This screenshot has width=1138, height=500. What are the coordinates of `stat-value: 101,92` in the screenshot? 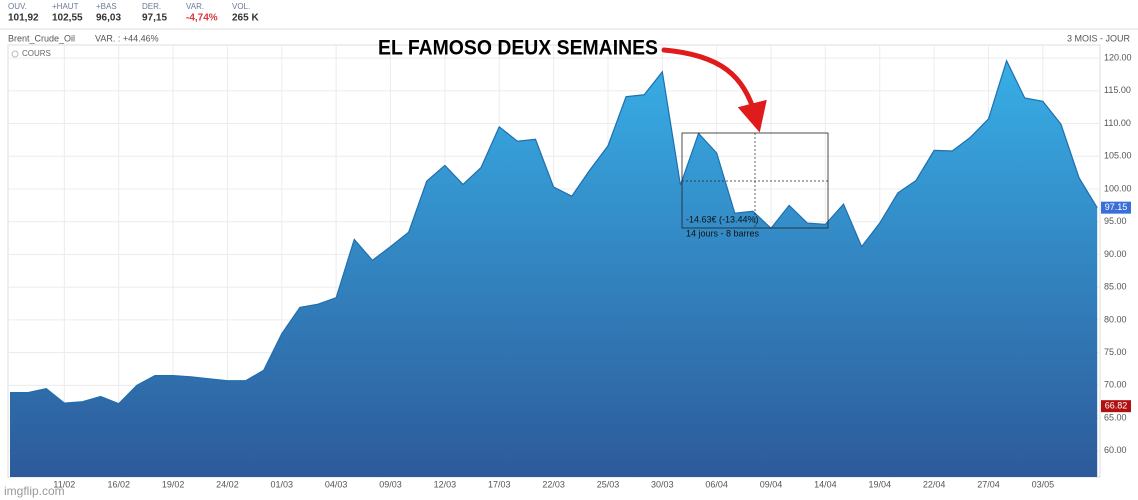 It's located at (23, 18).